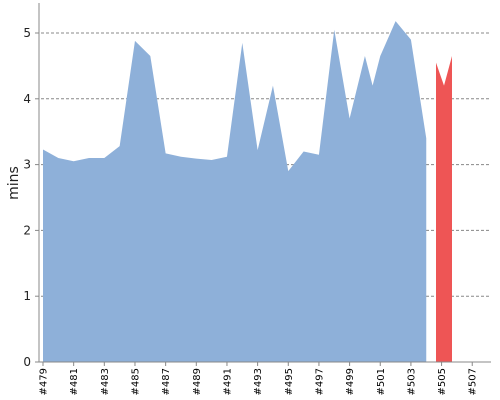 Image resolution: width=500 pixels, height=400 pixels. Describe the element at coordinates (27, 362) in the screenshot. I see `y-tick-label: 0` at that location.